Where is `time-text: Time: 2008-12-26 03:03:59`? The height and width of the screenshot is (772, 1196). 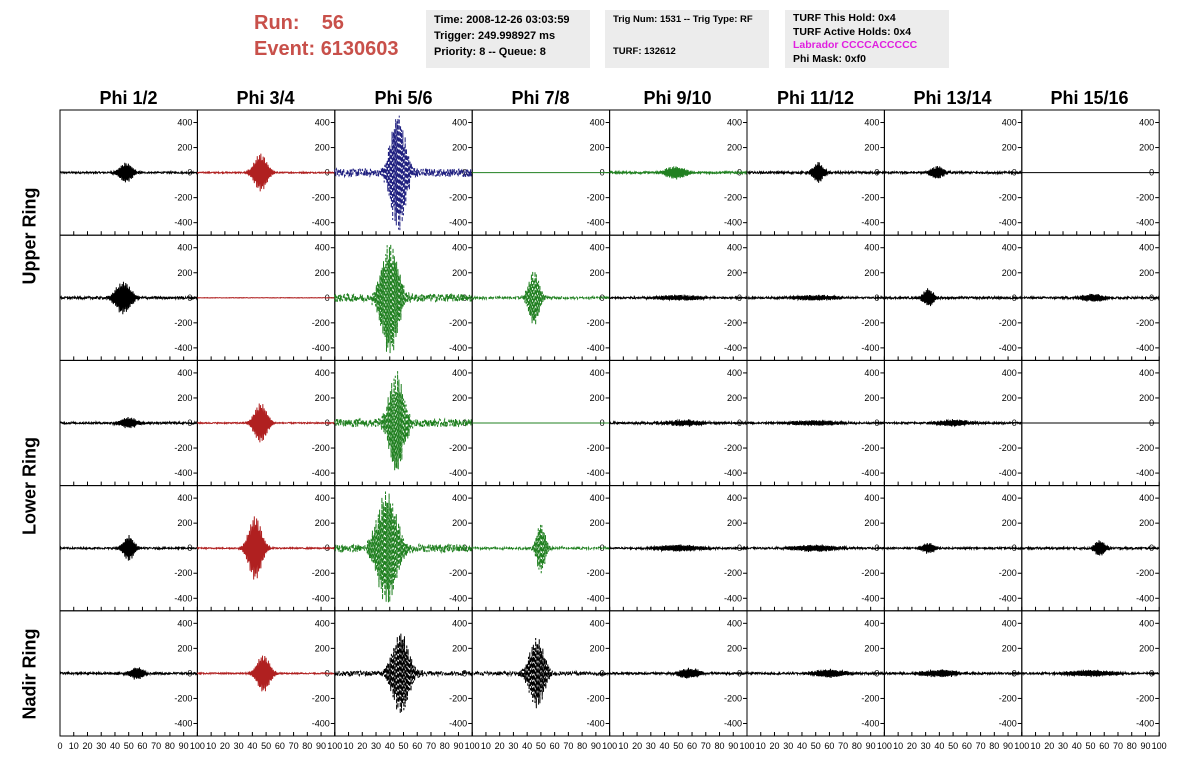
time-text: Time: 2008-12-26 03:03:59 is located at coordinates (502, 20).